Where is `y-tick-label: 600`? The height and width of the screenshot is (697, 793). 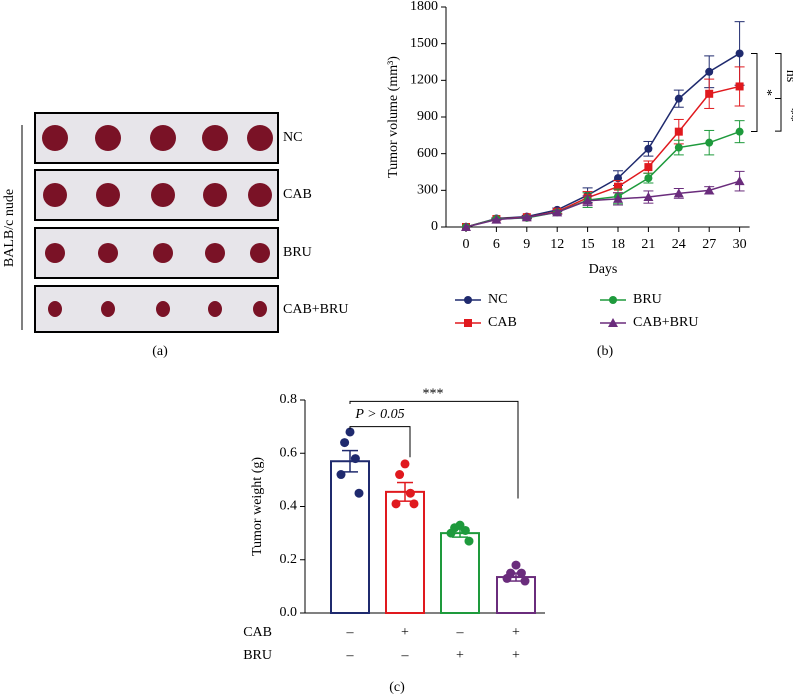 y-tick-label: 600 is located at coordinates (427, 153).